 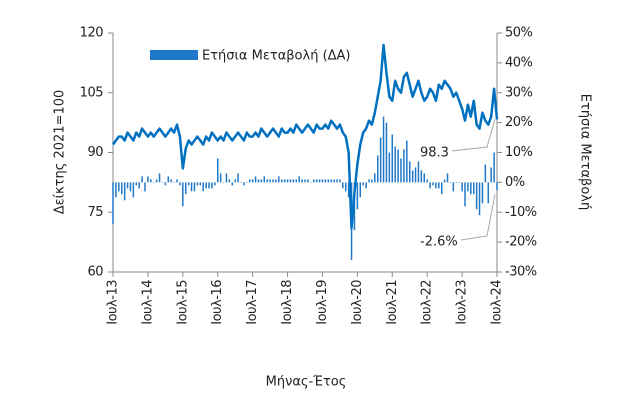 What do you see at coordinates (276, 56) in the screenshot?
I see `legend-label: Ετήσια Μεταβολή (ΔΑ)` at bounding box center [276, 56].